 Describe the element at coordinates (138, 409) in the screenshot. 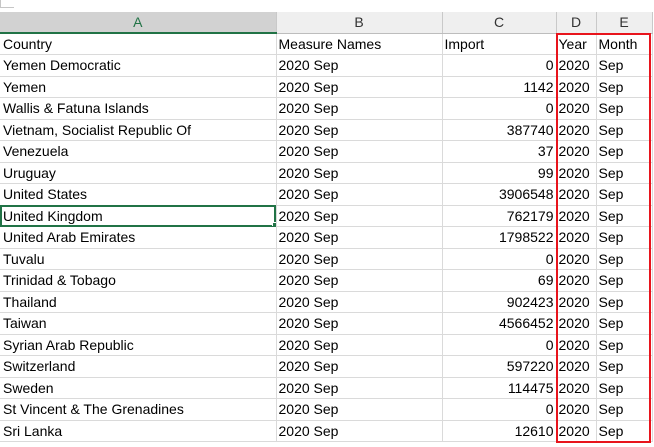

I see `cell-country: St Vincent & The Grenadines` at that location.